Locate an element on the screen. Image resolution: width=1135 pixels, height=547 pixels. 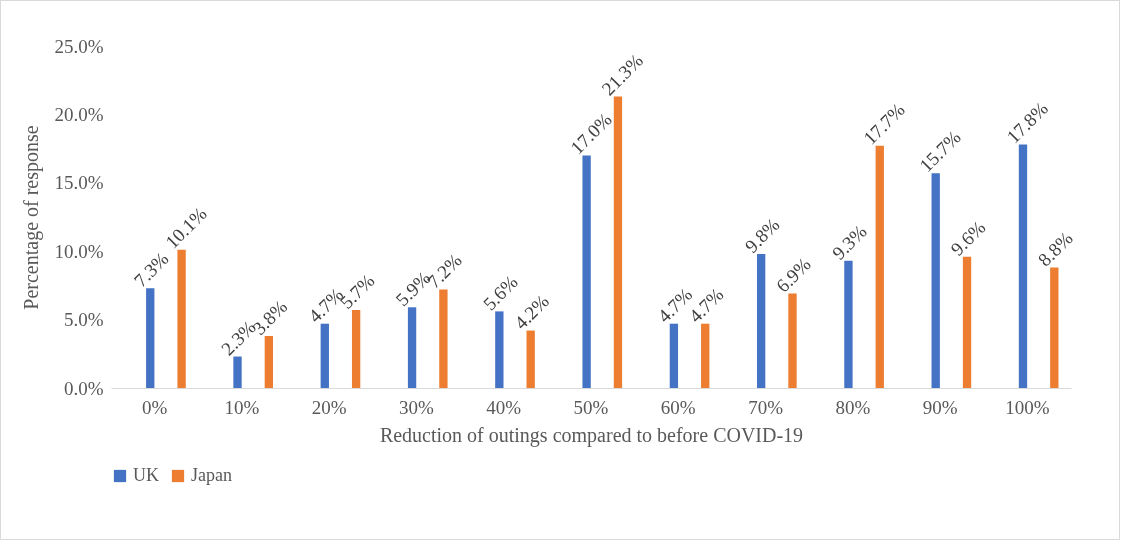
x-tick-label: 10% is located at coordinates (242, 407).